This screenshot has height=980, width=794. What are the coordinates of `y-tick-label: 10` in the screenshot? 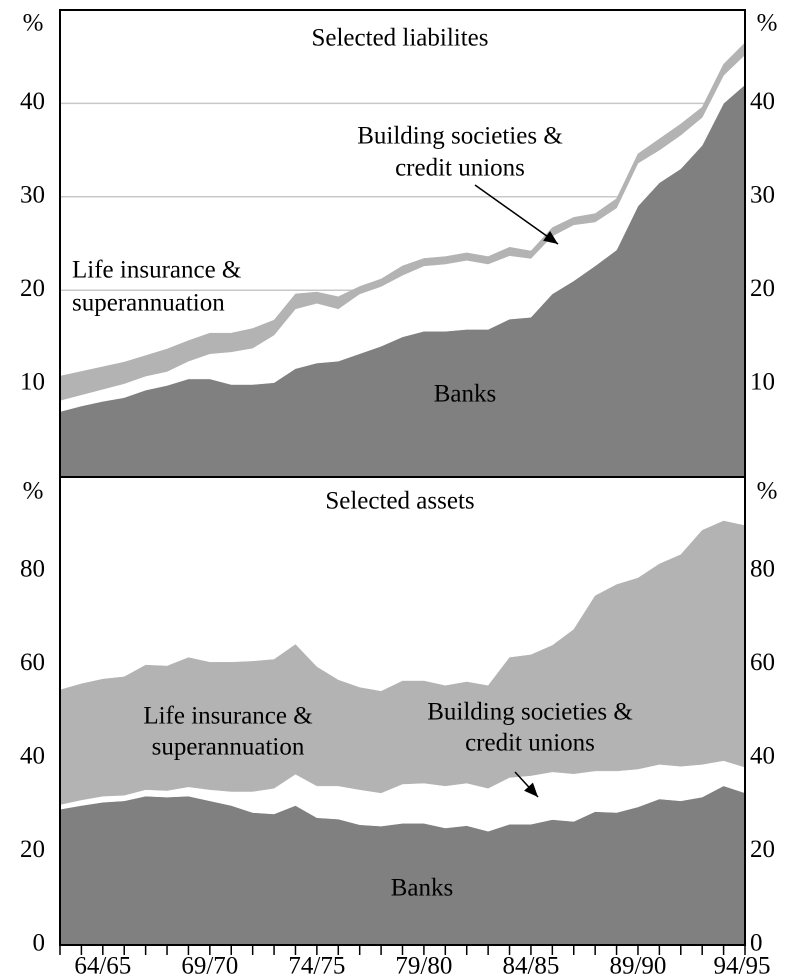 It's located at (32, 381).